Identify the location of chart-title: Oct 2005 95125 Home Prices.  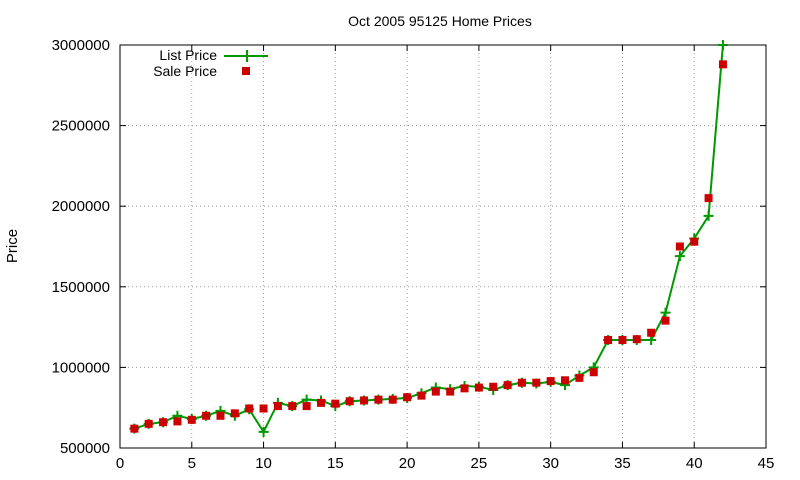
(440, 21).